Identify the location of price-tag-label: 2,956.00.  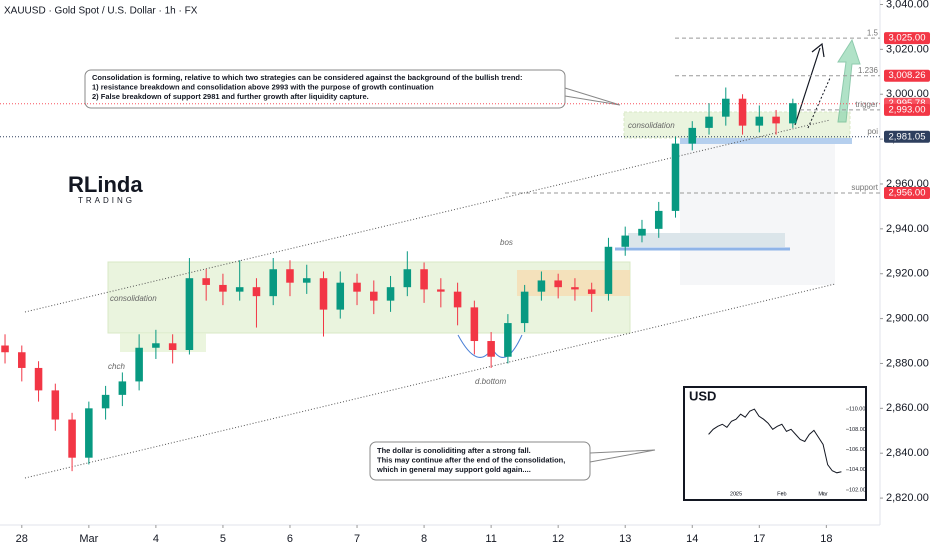
(907, 192).